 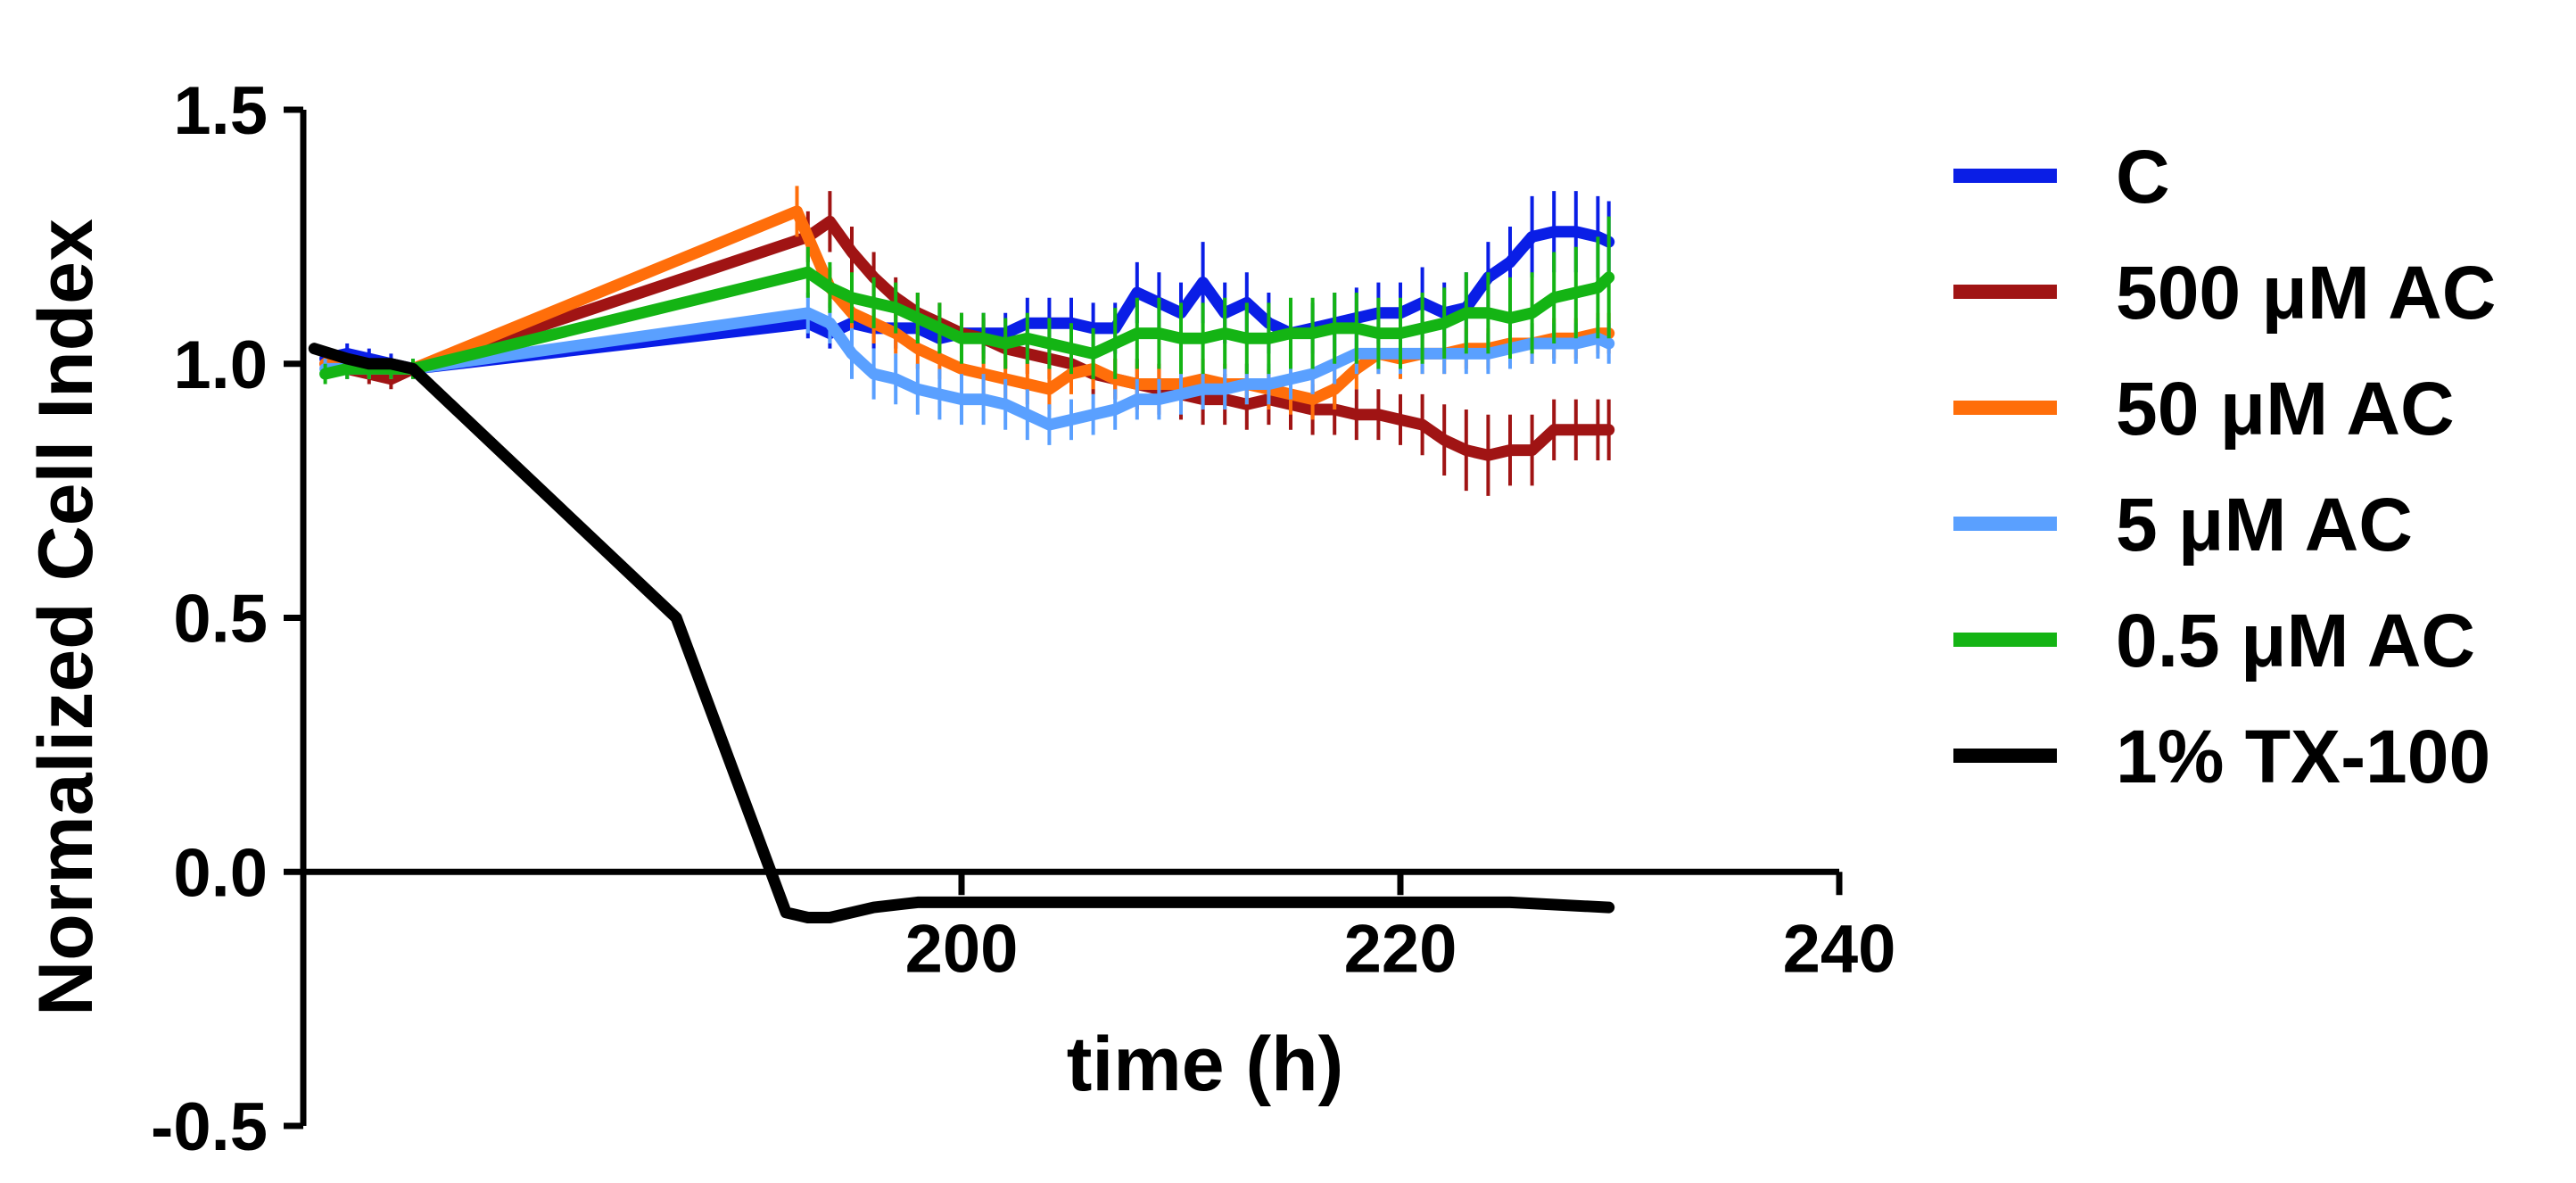 I want to click on x-tick-label: 220, so click(x=1401, y=949).